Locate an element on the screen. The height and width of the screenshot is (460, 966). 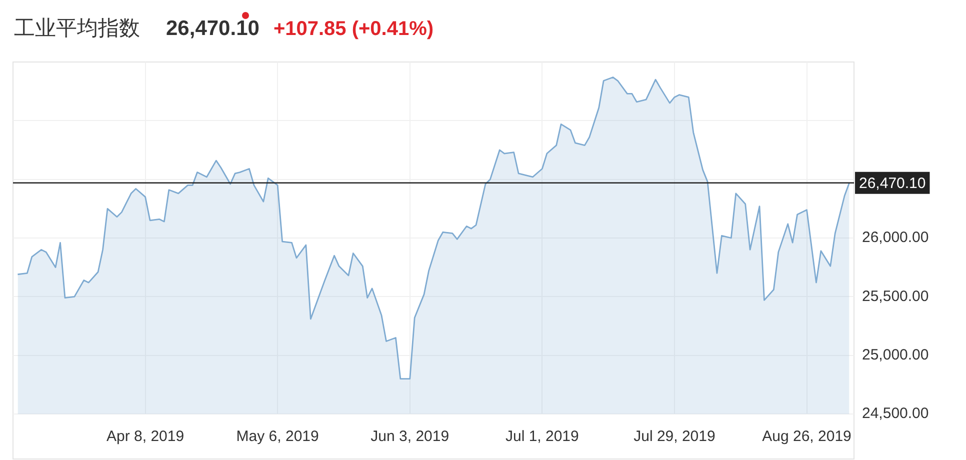
x-tick-label: Jun 3, 2019 is located at coordinates (410, 437).